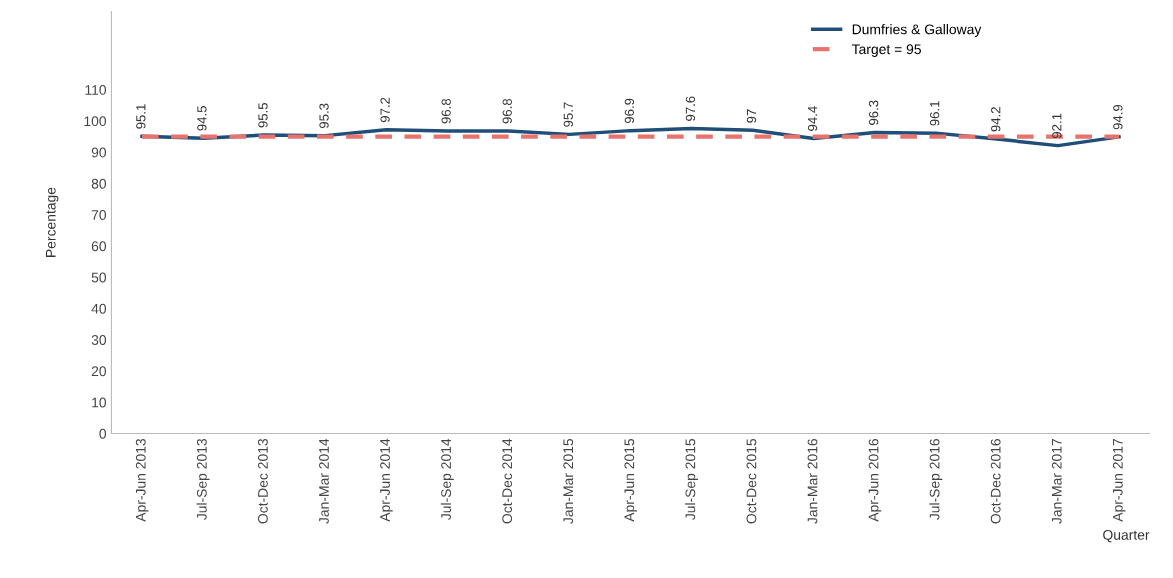 The width and height of the screenshot is (1173, 578). What do you see at coordinates (99, 402) in the screenshot?
I see `y-tick-label: 10` at bounding box center [99, 402].